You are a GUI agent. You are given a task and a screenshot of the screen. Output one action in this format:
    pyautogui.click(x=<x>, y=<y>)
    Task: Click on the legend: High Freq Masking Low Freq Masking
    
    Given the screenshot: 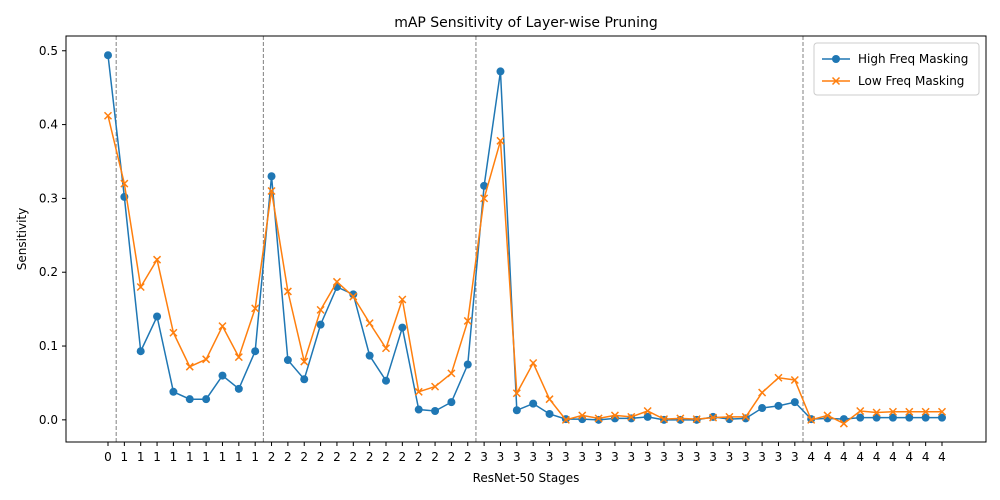 What is the action you would take?
    pyautogui.click(x=896, y=69)
    